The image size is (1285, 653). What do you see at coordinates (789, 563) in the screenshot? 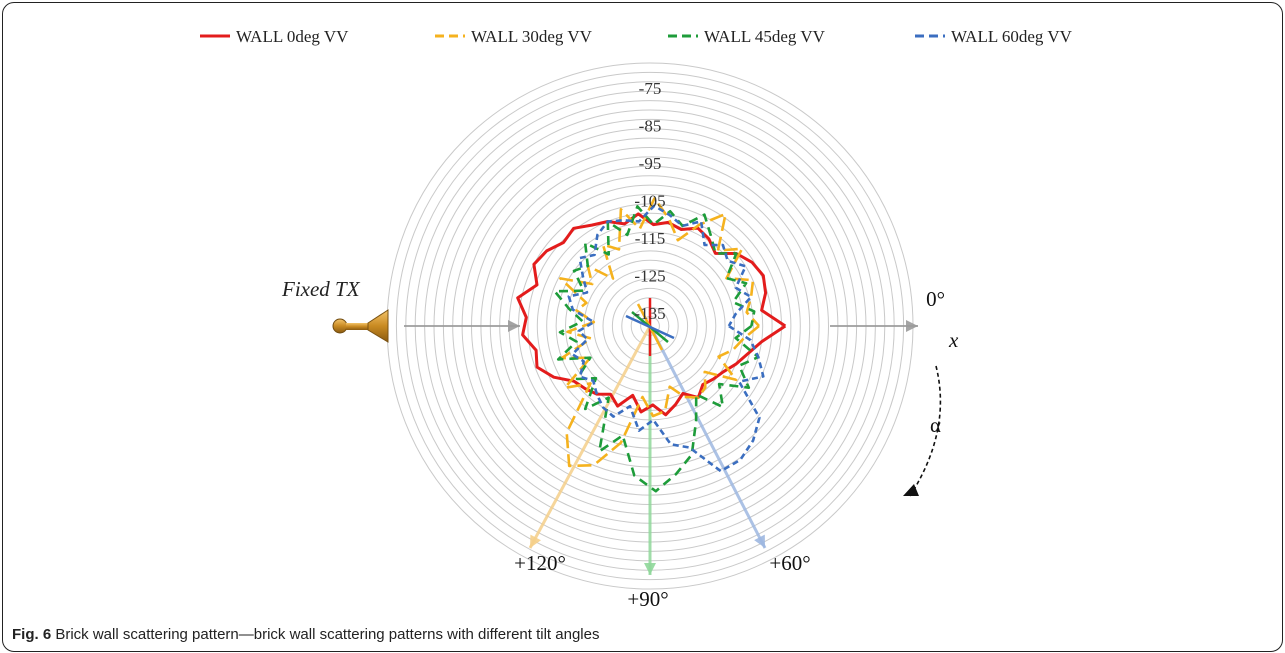
I see `angle-label: +60°` at bounding box center [789, 563].